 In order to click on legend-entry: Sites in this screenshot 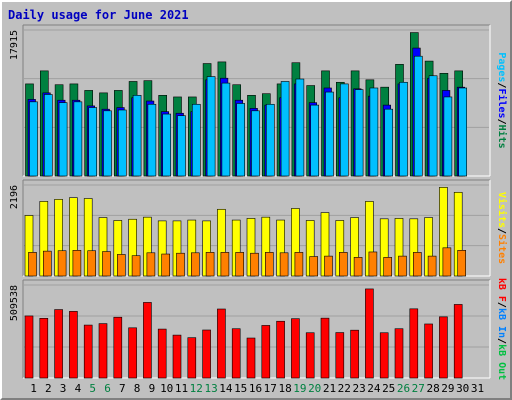, I will do `click(502, 249)`.